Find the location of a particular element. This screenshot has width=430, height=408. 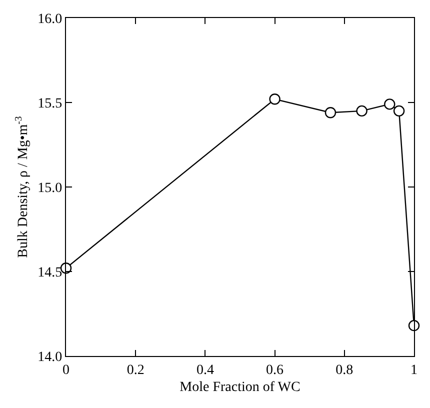

x-tick-label: 0 is located at coordinates (66, 370).